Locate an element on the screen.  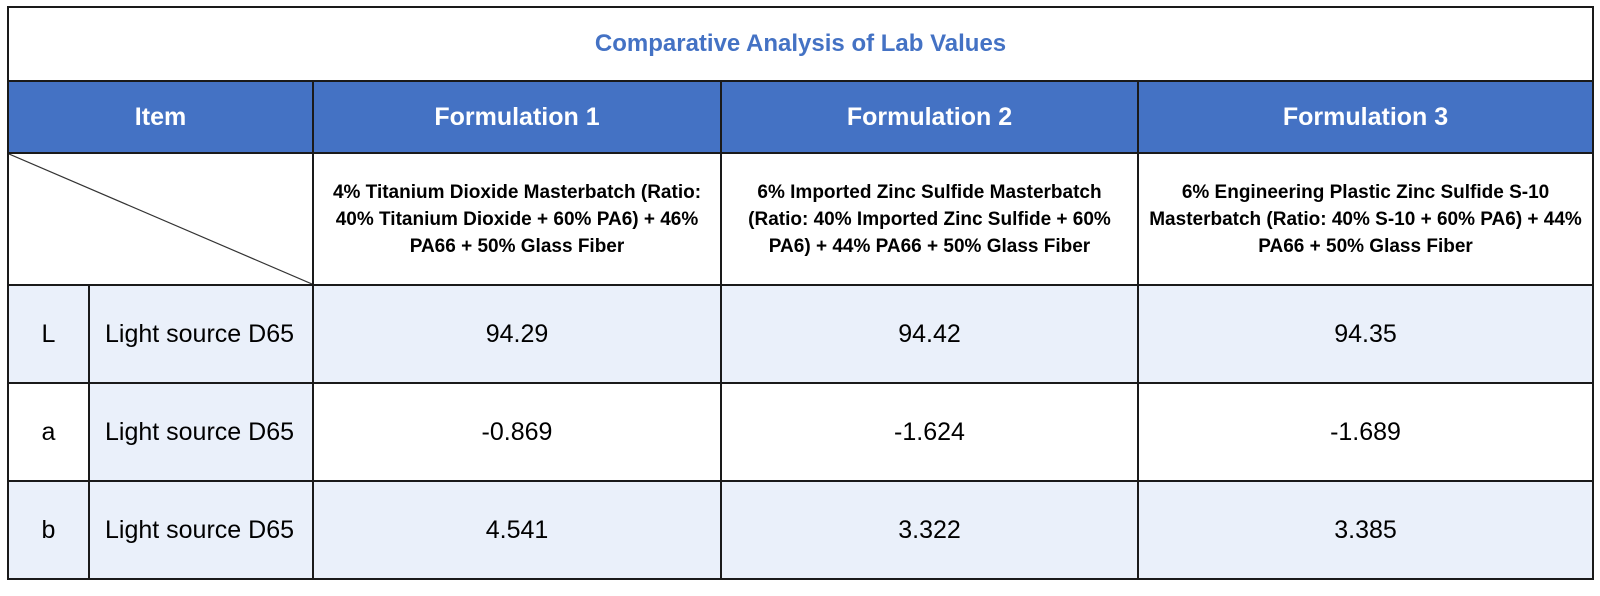
param-cell: L is located at coordinates (48, 334).